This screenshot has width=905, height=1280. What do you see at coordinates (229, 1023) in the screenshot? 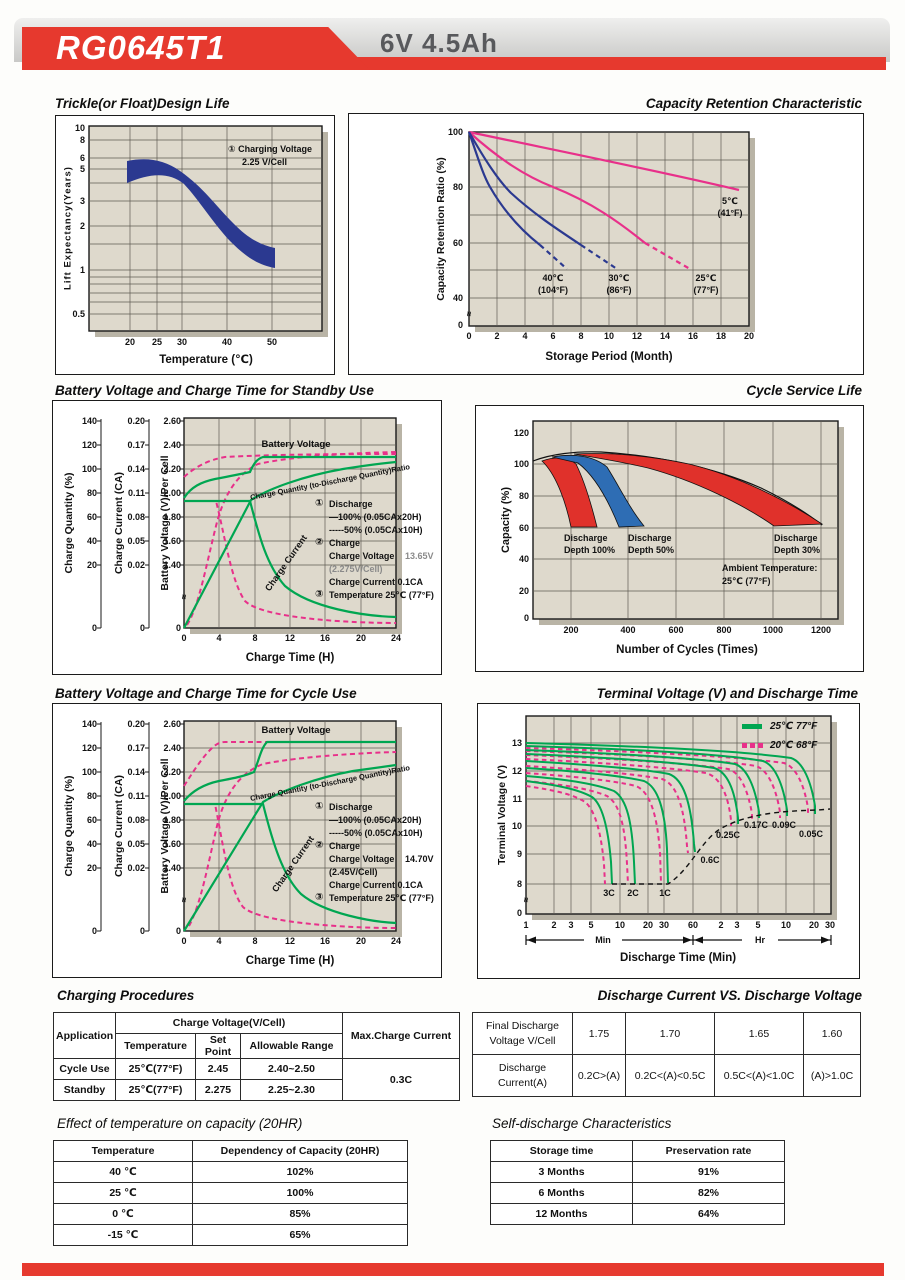
I see `header-charge-voltage: Charge Voltage(V/Cell)` at bounding box center [229, 1023].